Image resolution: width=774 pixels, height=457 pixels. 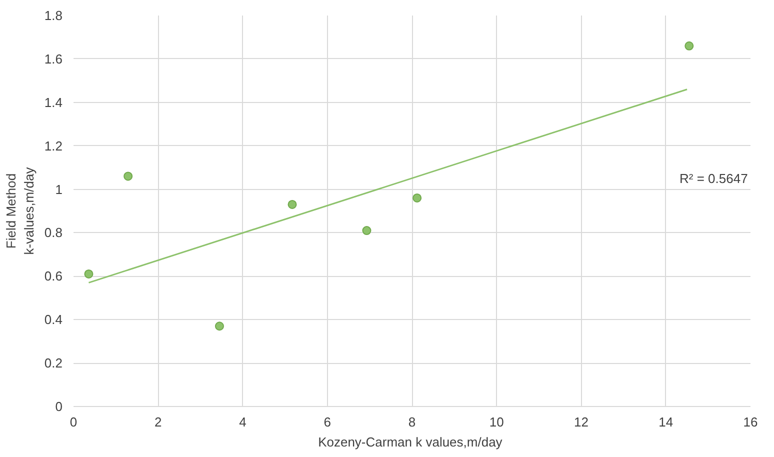 I want to click on y-tick-label: 1, so click(x=59, y=189).